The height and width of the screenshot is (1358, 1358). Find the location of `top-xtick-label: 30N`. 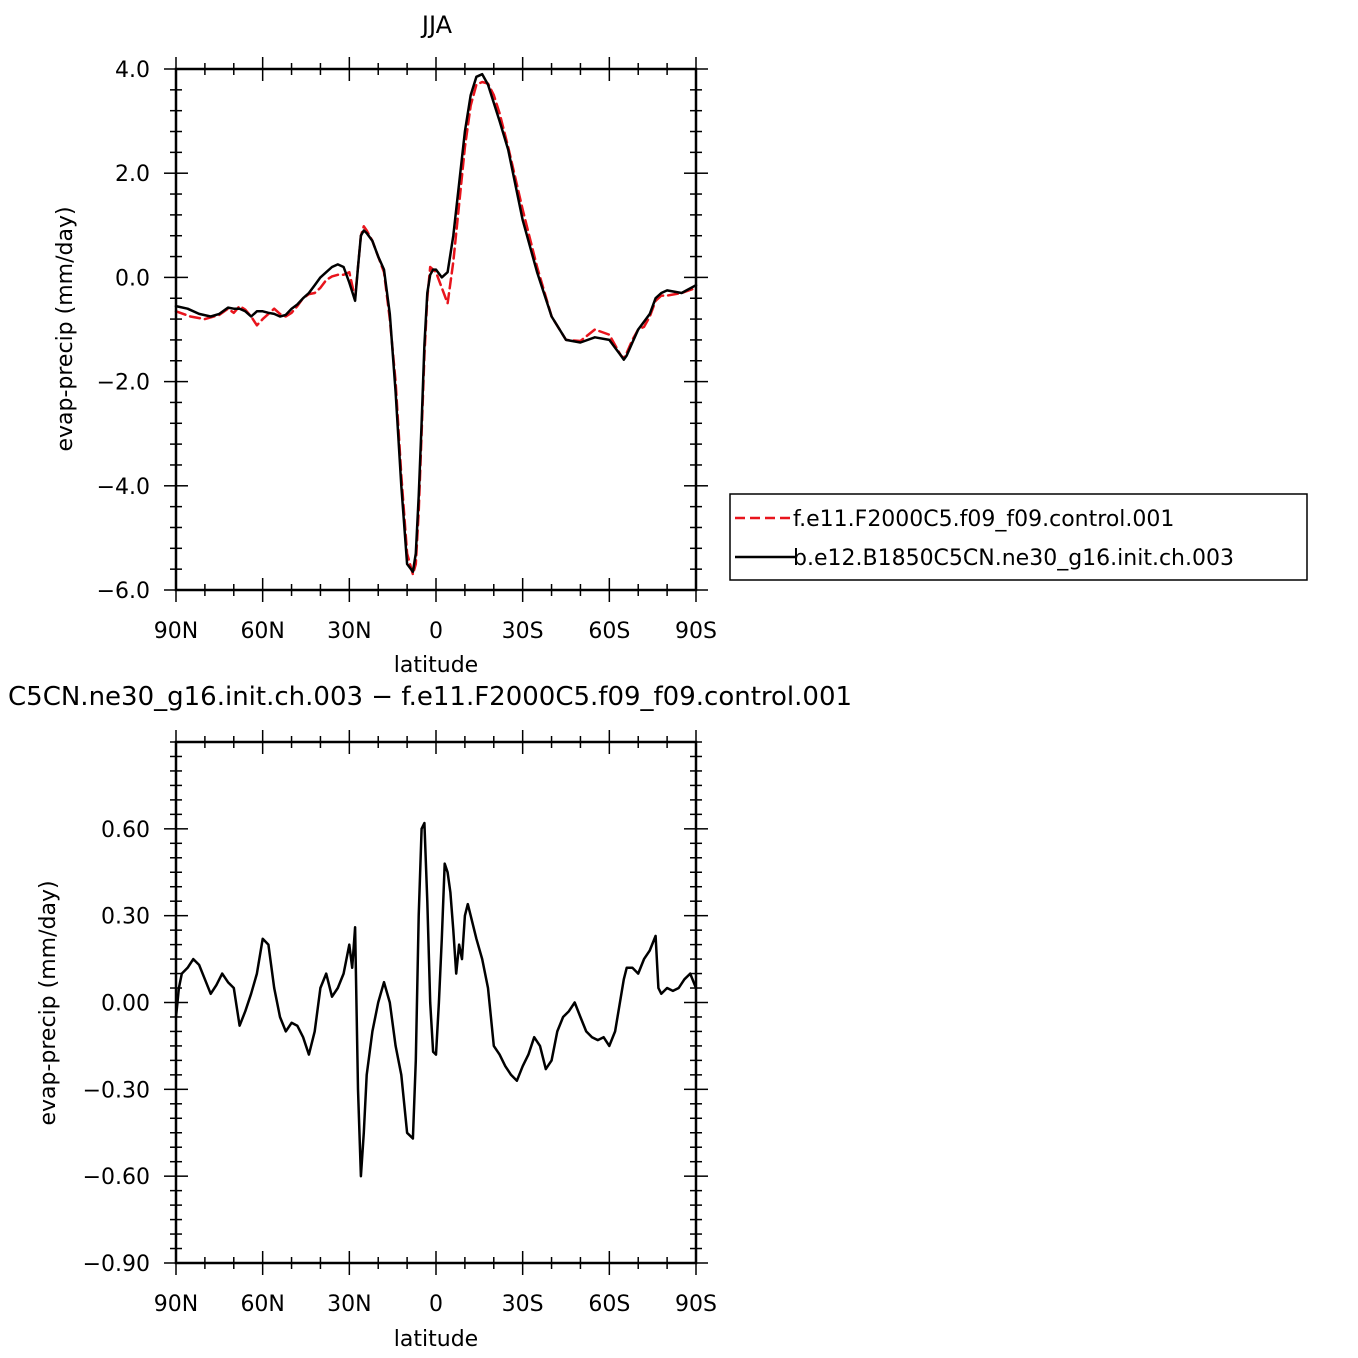

top-xtick-label: 30N is located at coordinates (349, 631).